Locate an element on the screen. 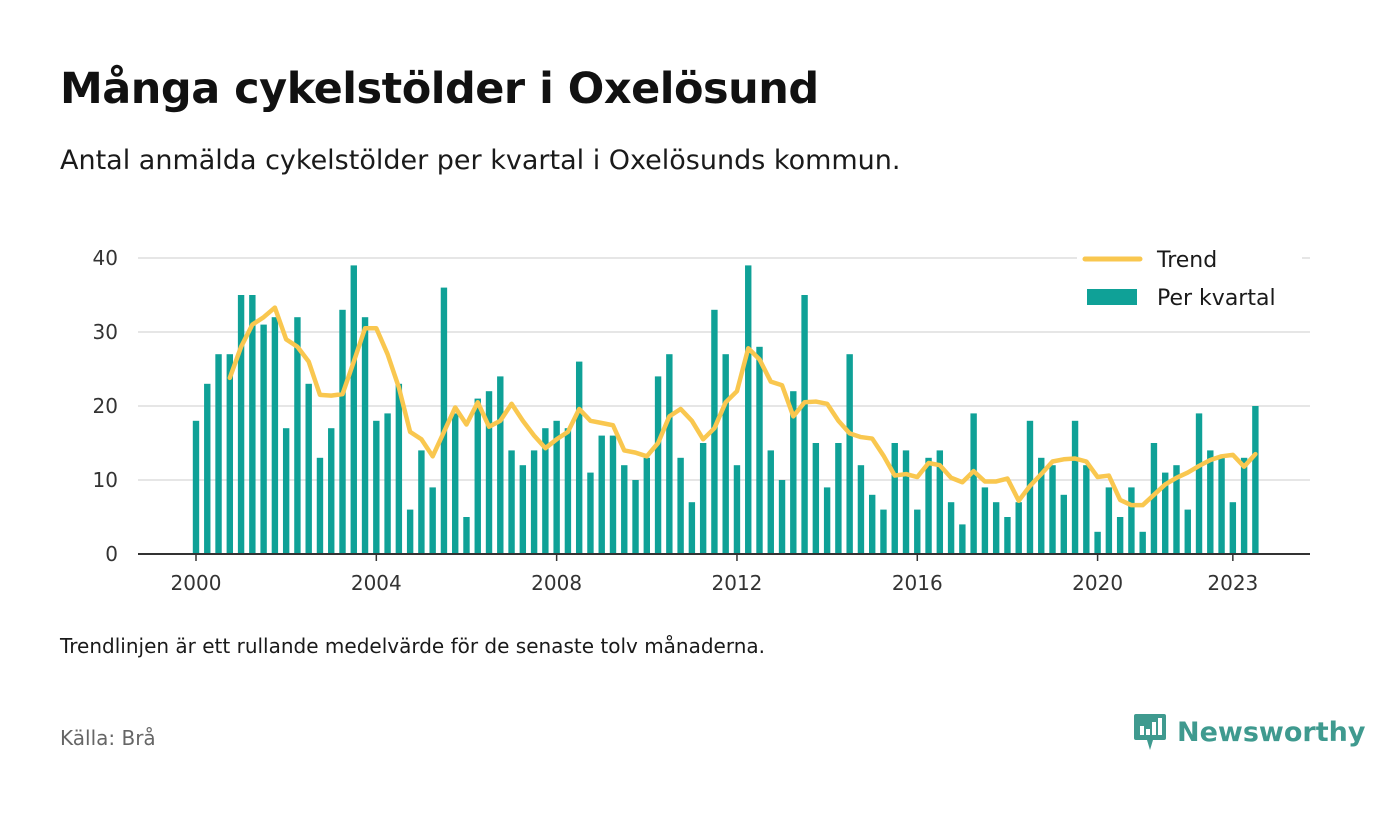 Image resolution: width=1400 pixels, height=813 pixels. newsworthy-logo: Newsworthy is located at coordinates (1249, 732).